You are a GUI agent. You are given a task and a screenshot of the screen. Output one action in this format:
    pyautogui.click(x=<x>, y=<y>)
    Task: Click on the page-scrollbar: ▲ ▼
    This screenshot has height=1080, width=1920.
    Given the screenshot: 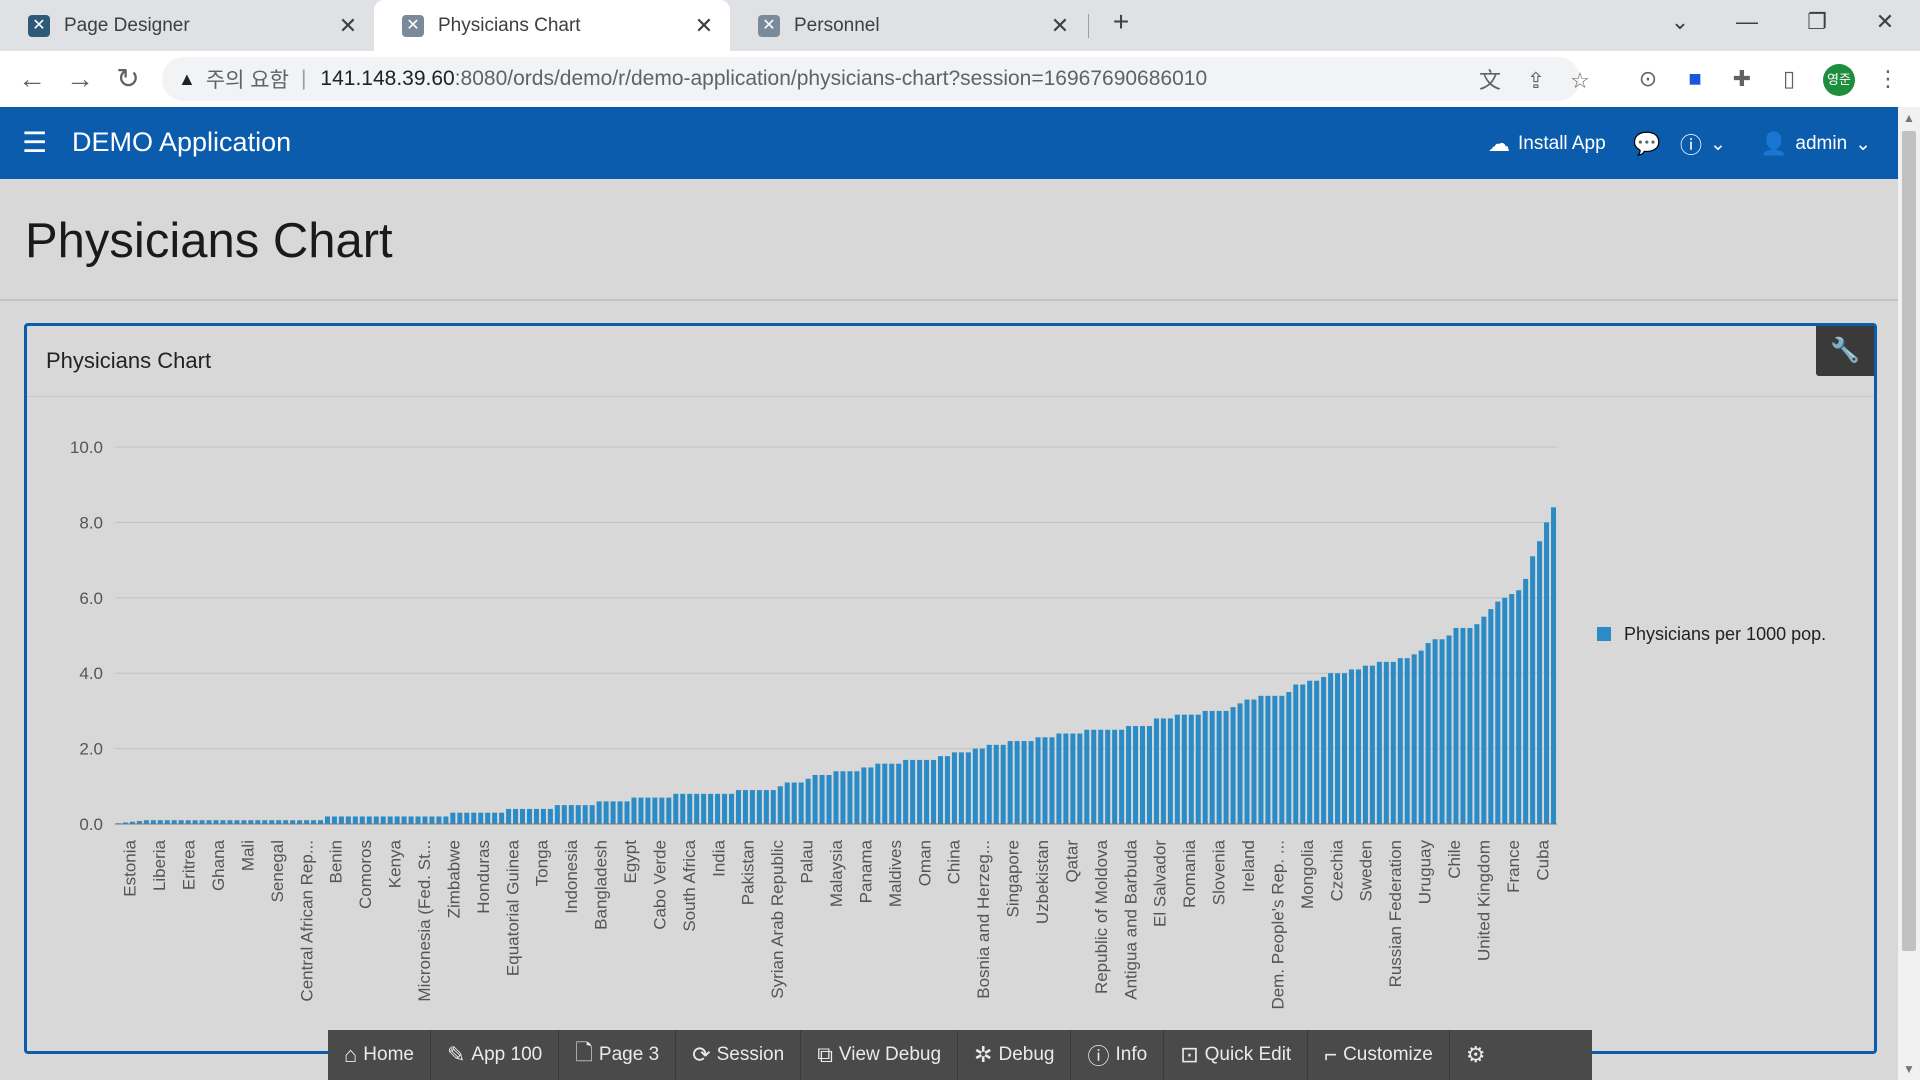 What is the action you would take?
    pyautogui.click(x=1909, y=593)
    